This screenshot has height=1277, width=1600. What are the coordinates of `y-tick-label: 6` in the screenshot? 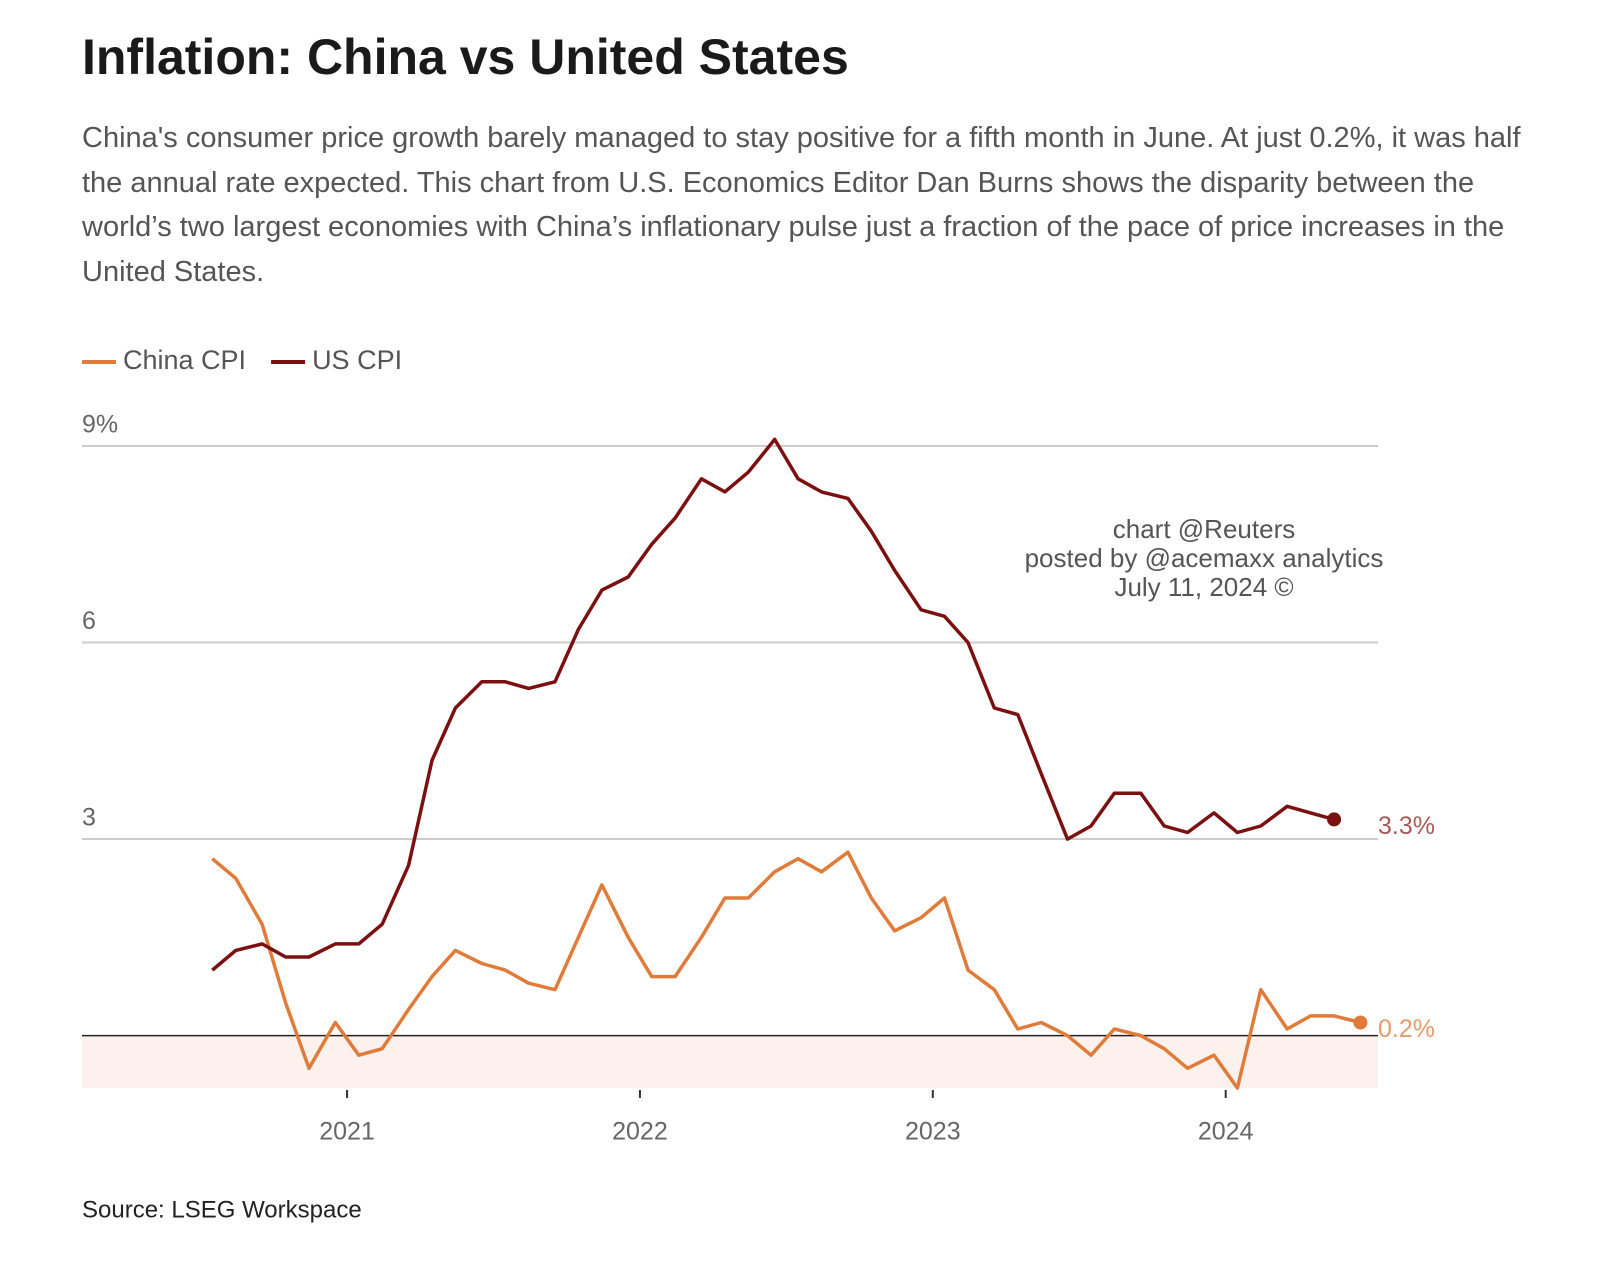 It's located at (89, 621).